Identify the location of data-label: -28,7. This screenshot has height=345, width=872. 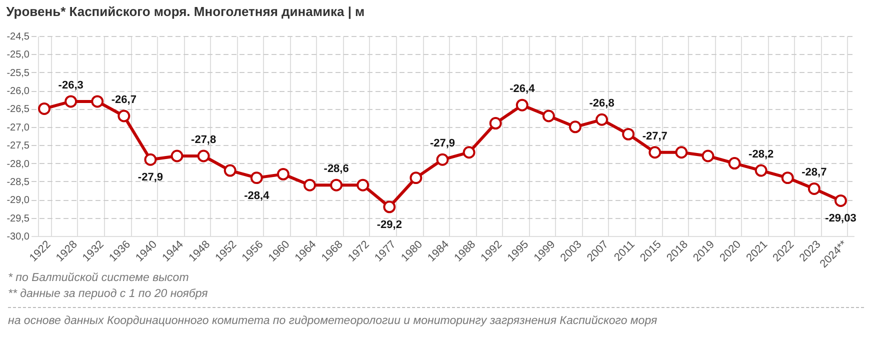
(814, 172).